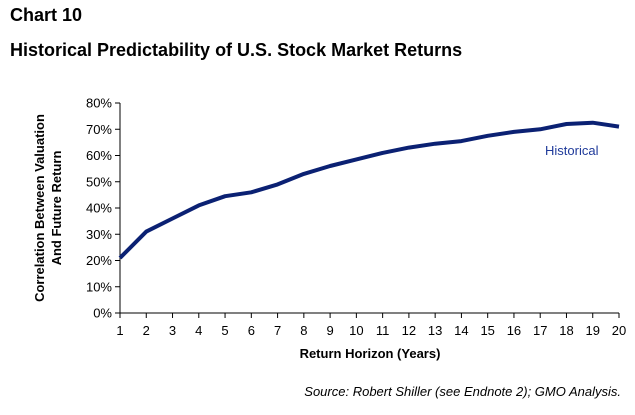 The width and height of the screenshot is (635, 415). Describe the element at coordinates (356, 330) in the screenshot. I see `x-tick-label: 10` at that location.